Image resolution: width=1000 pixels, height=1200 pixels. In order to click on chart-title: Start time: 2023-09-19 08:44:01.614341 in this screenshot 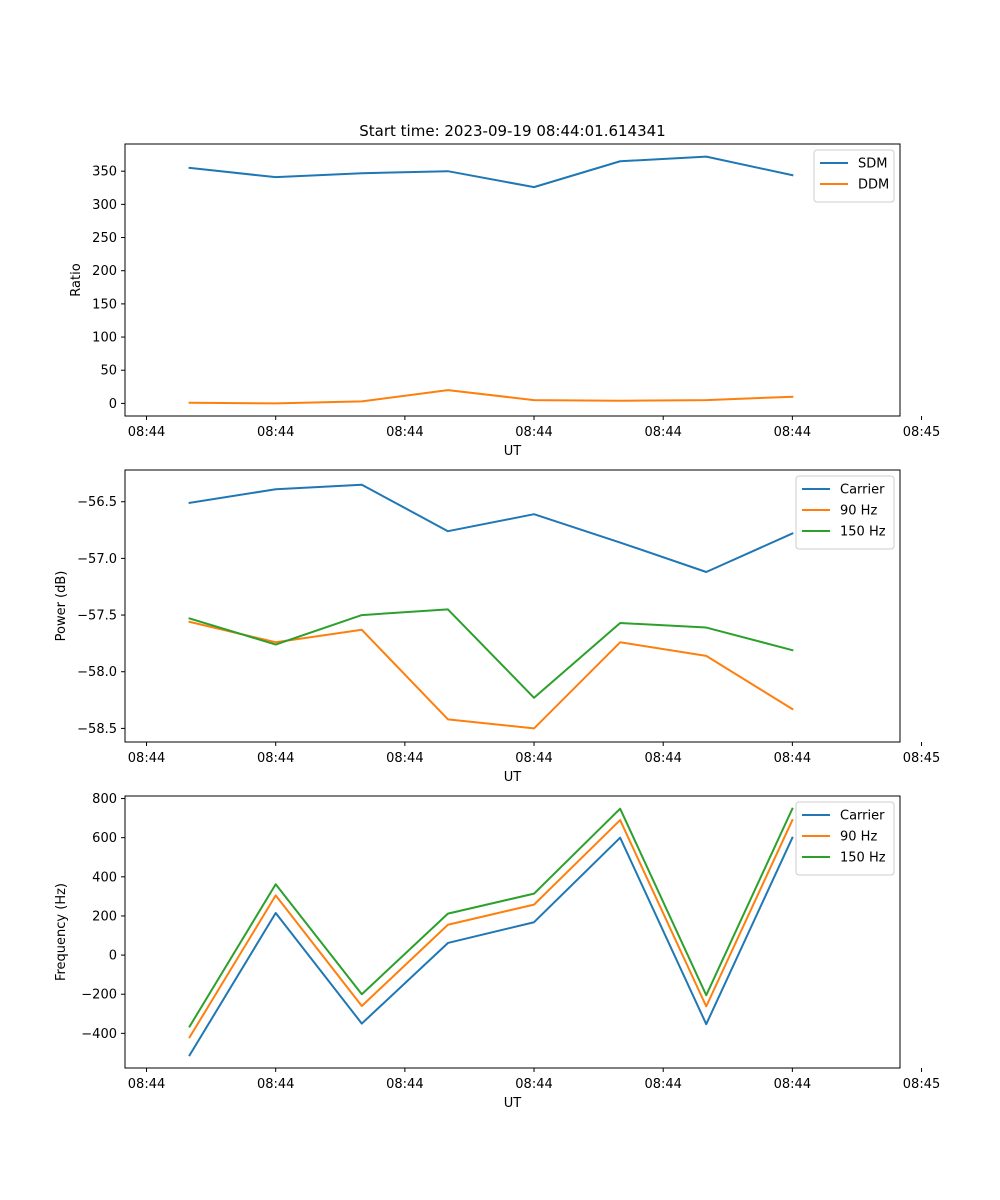, I will do `click(512, 131)`.